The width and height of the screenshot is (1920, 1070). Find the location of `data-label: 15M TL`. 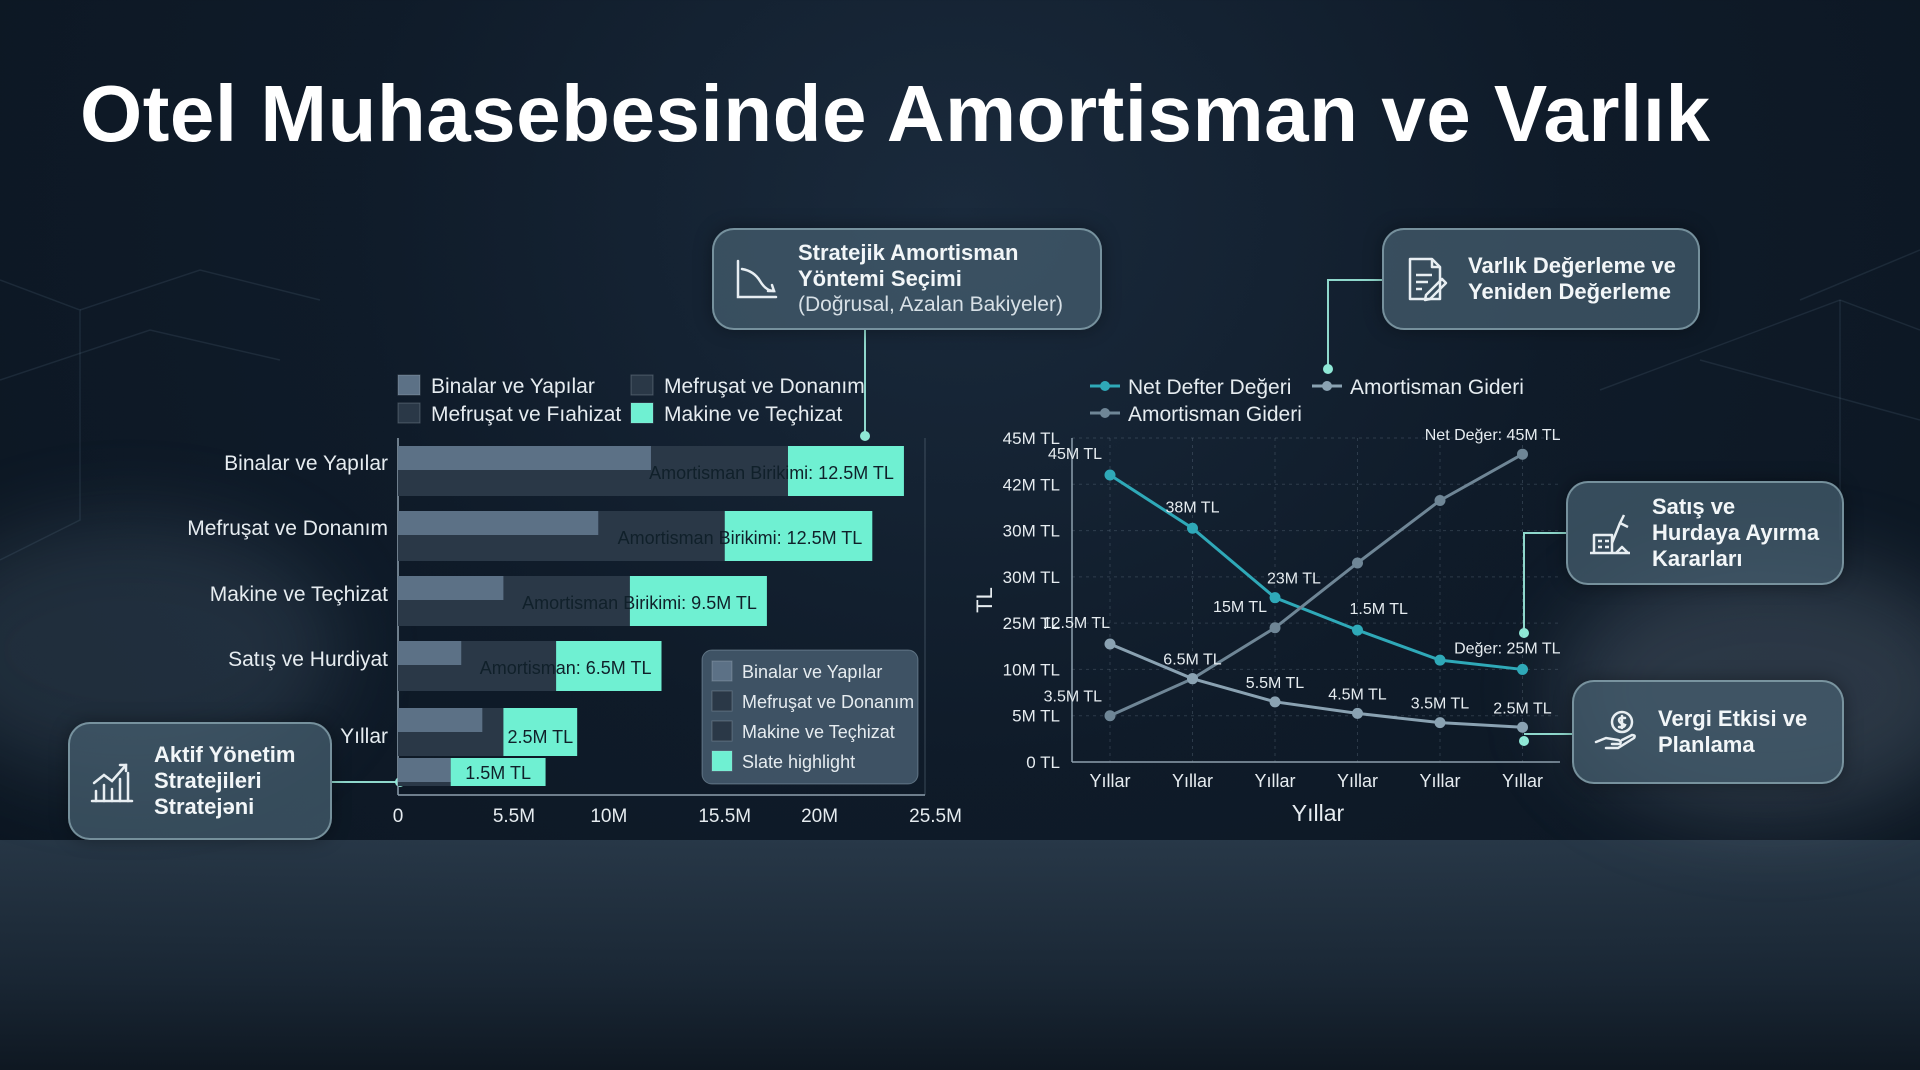

data-label: 15M TL is located at coordinates (1240, 607).